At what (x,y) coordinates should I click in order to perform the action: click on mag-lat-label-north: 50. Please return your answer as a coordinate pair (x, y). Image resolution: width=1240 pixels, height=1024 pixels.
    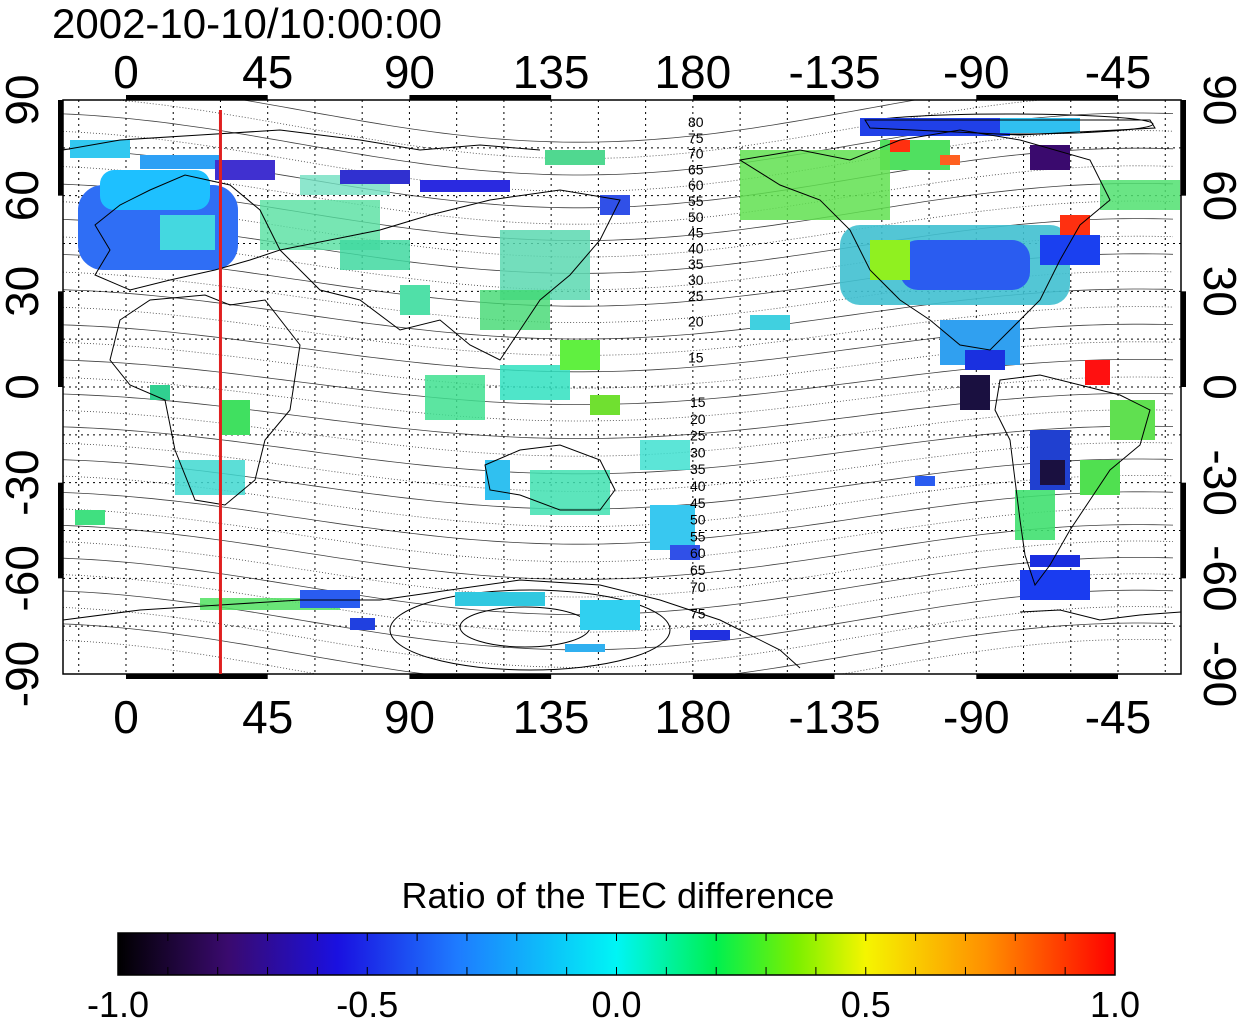
    Looking at the image, I should click on (696, 217).